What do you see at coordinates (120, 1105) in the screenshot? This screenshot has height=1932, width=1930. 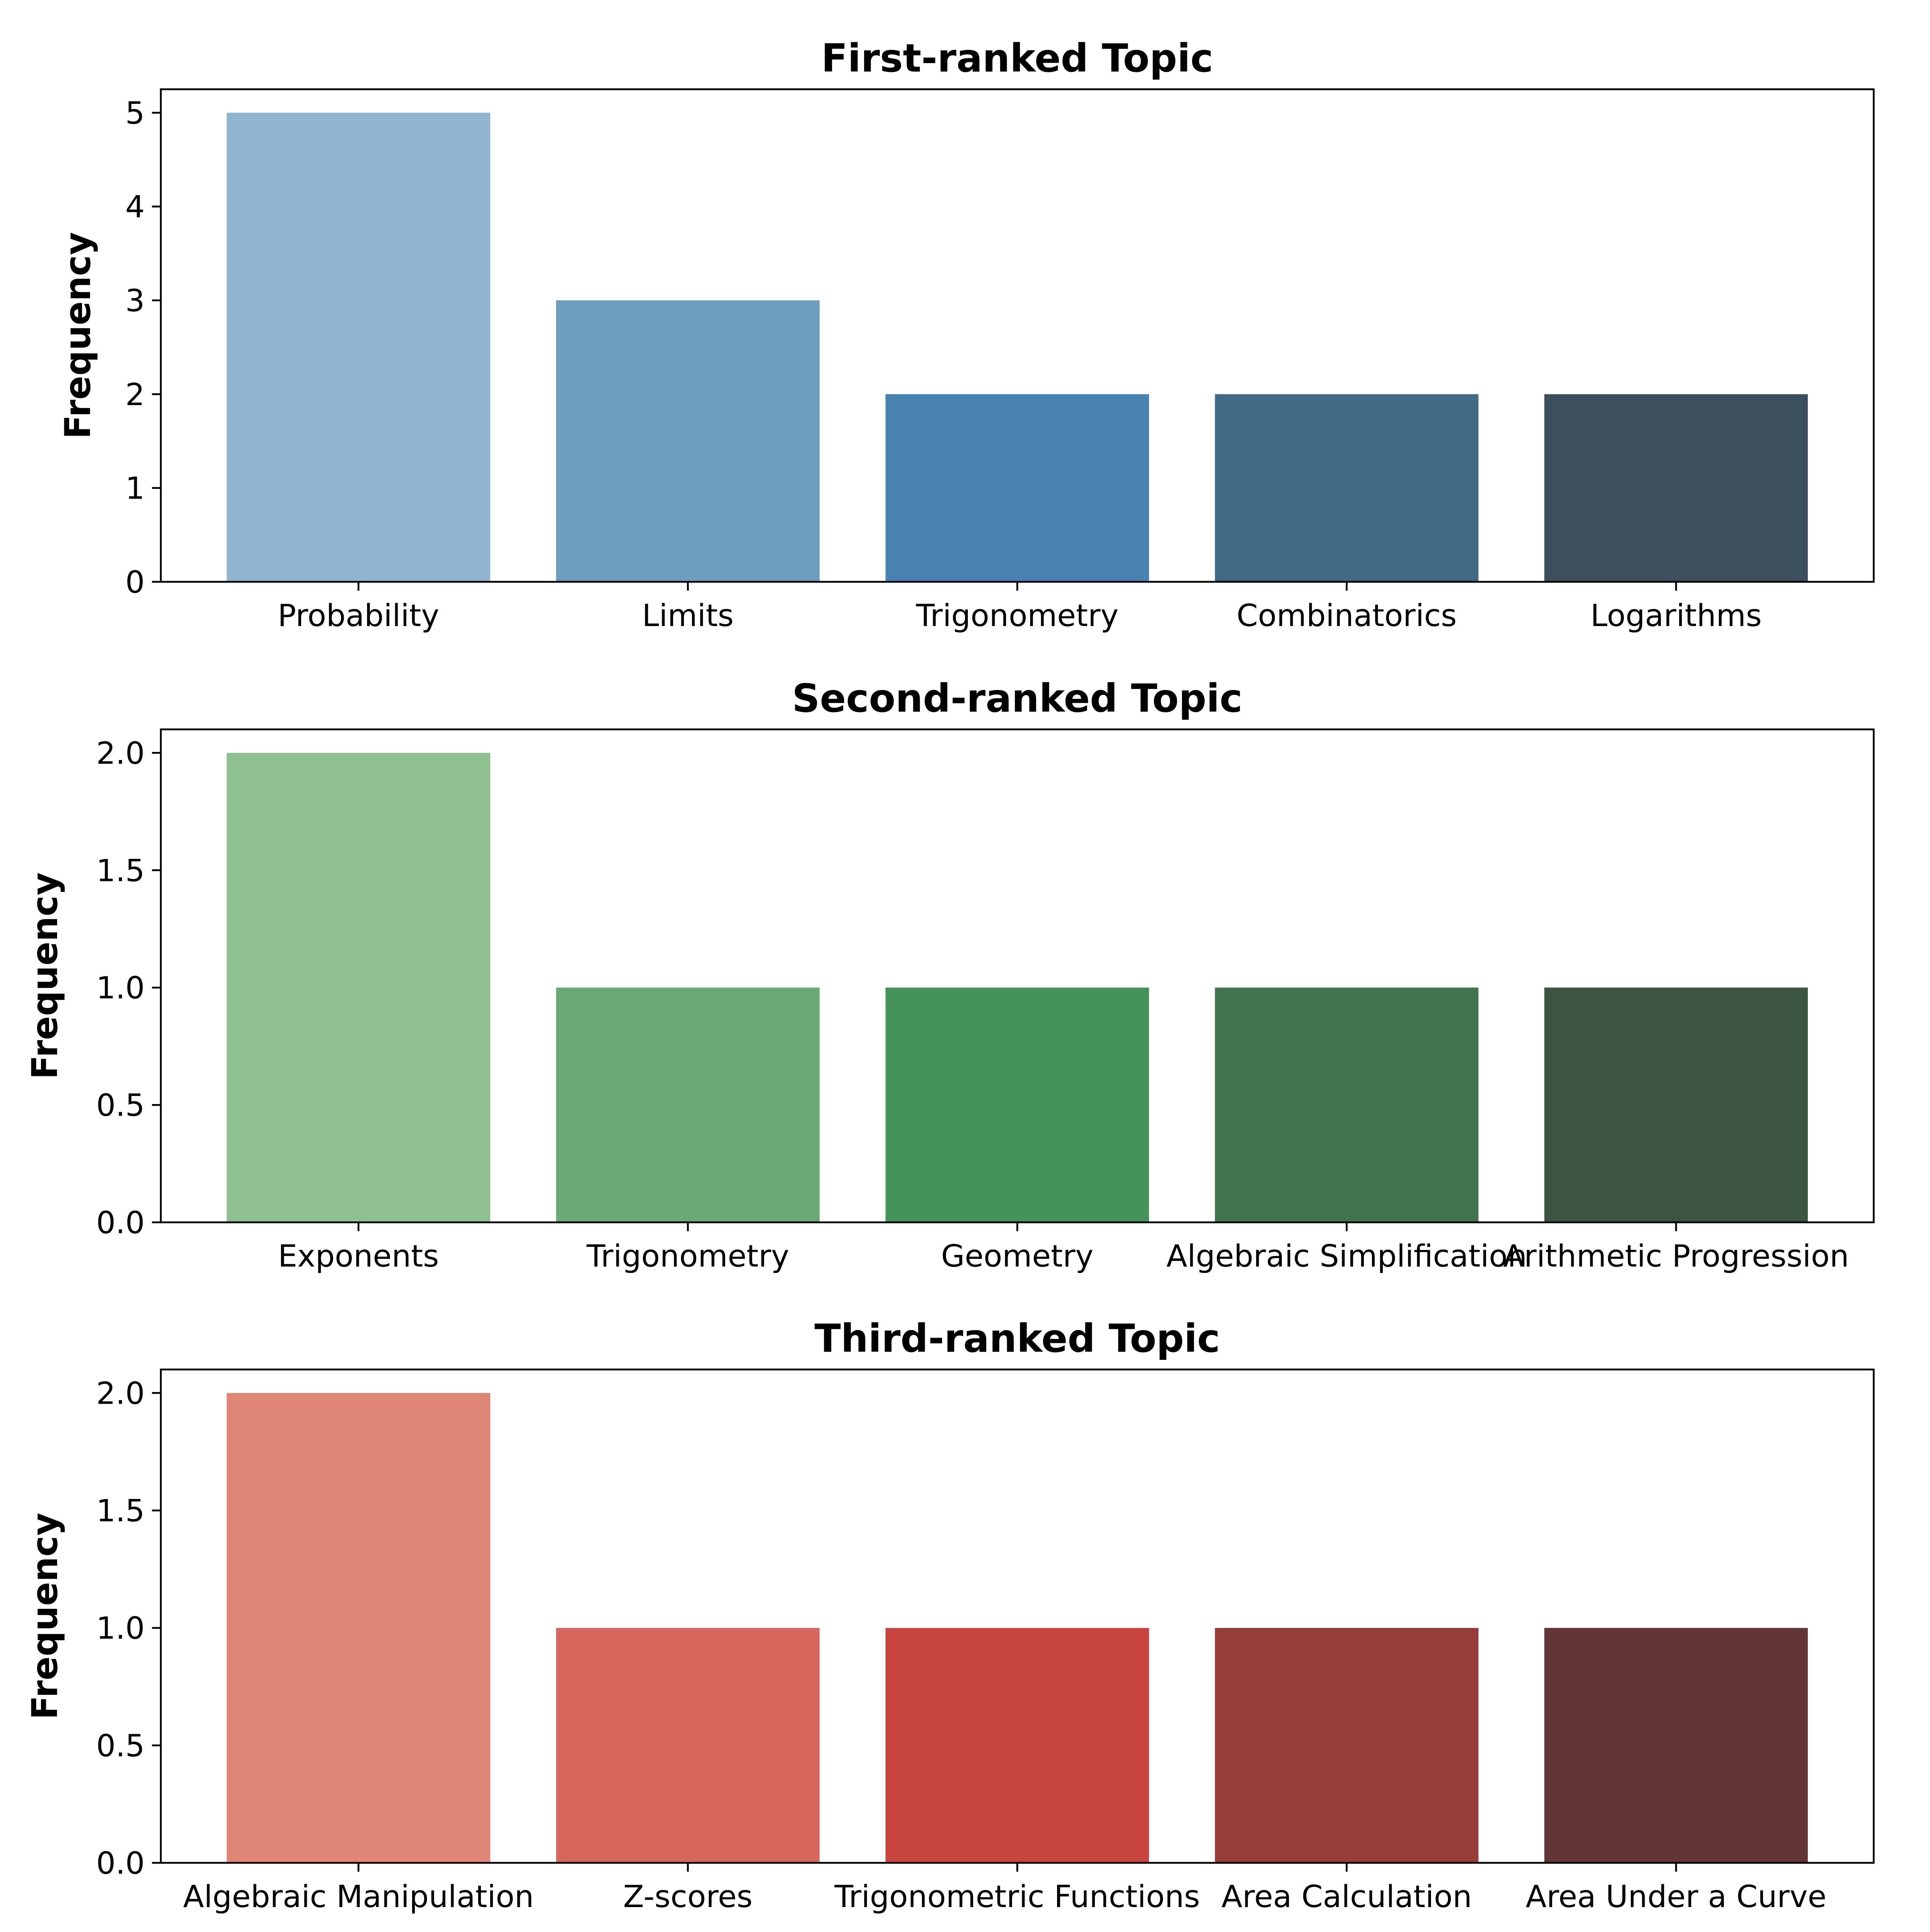 I see `y-tick-label-2-2: 0.5` at bounding box center [120, 1105].